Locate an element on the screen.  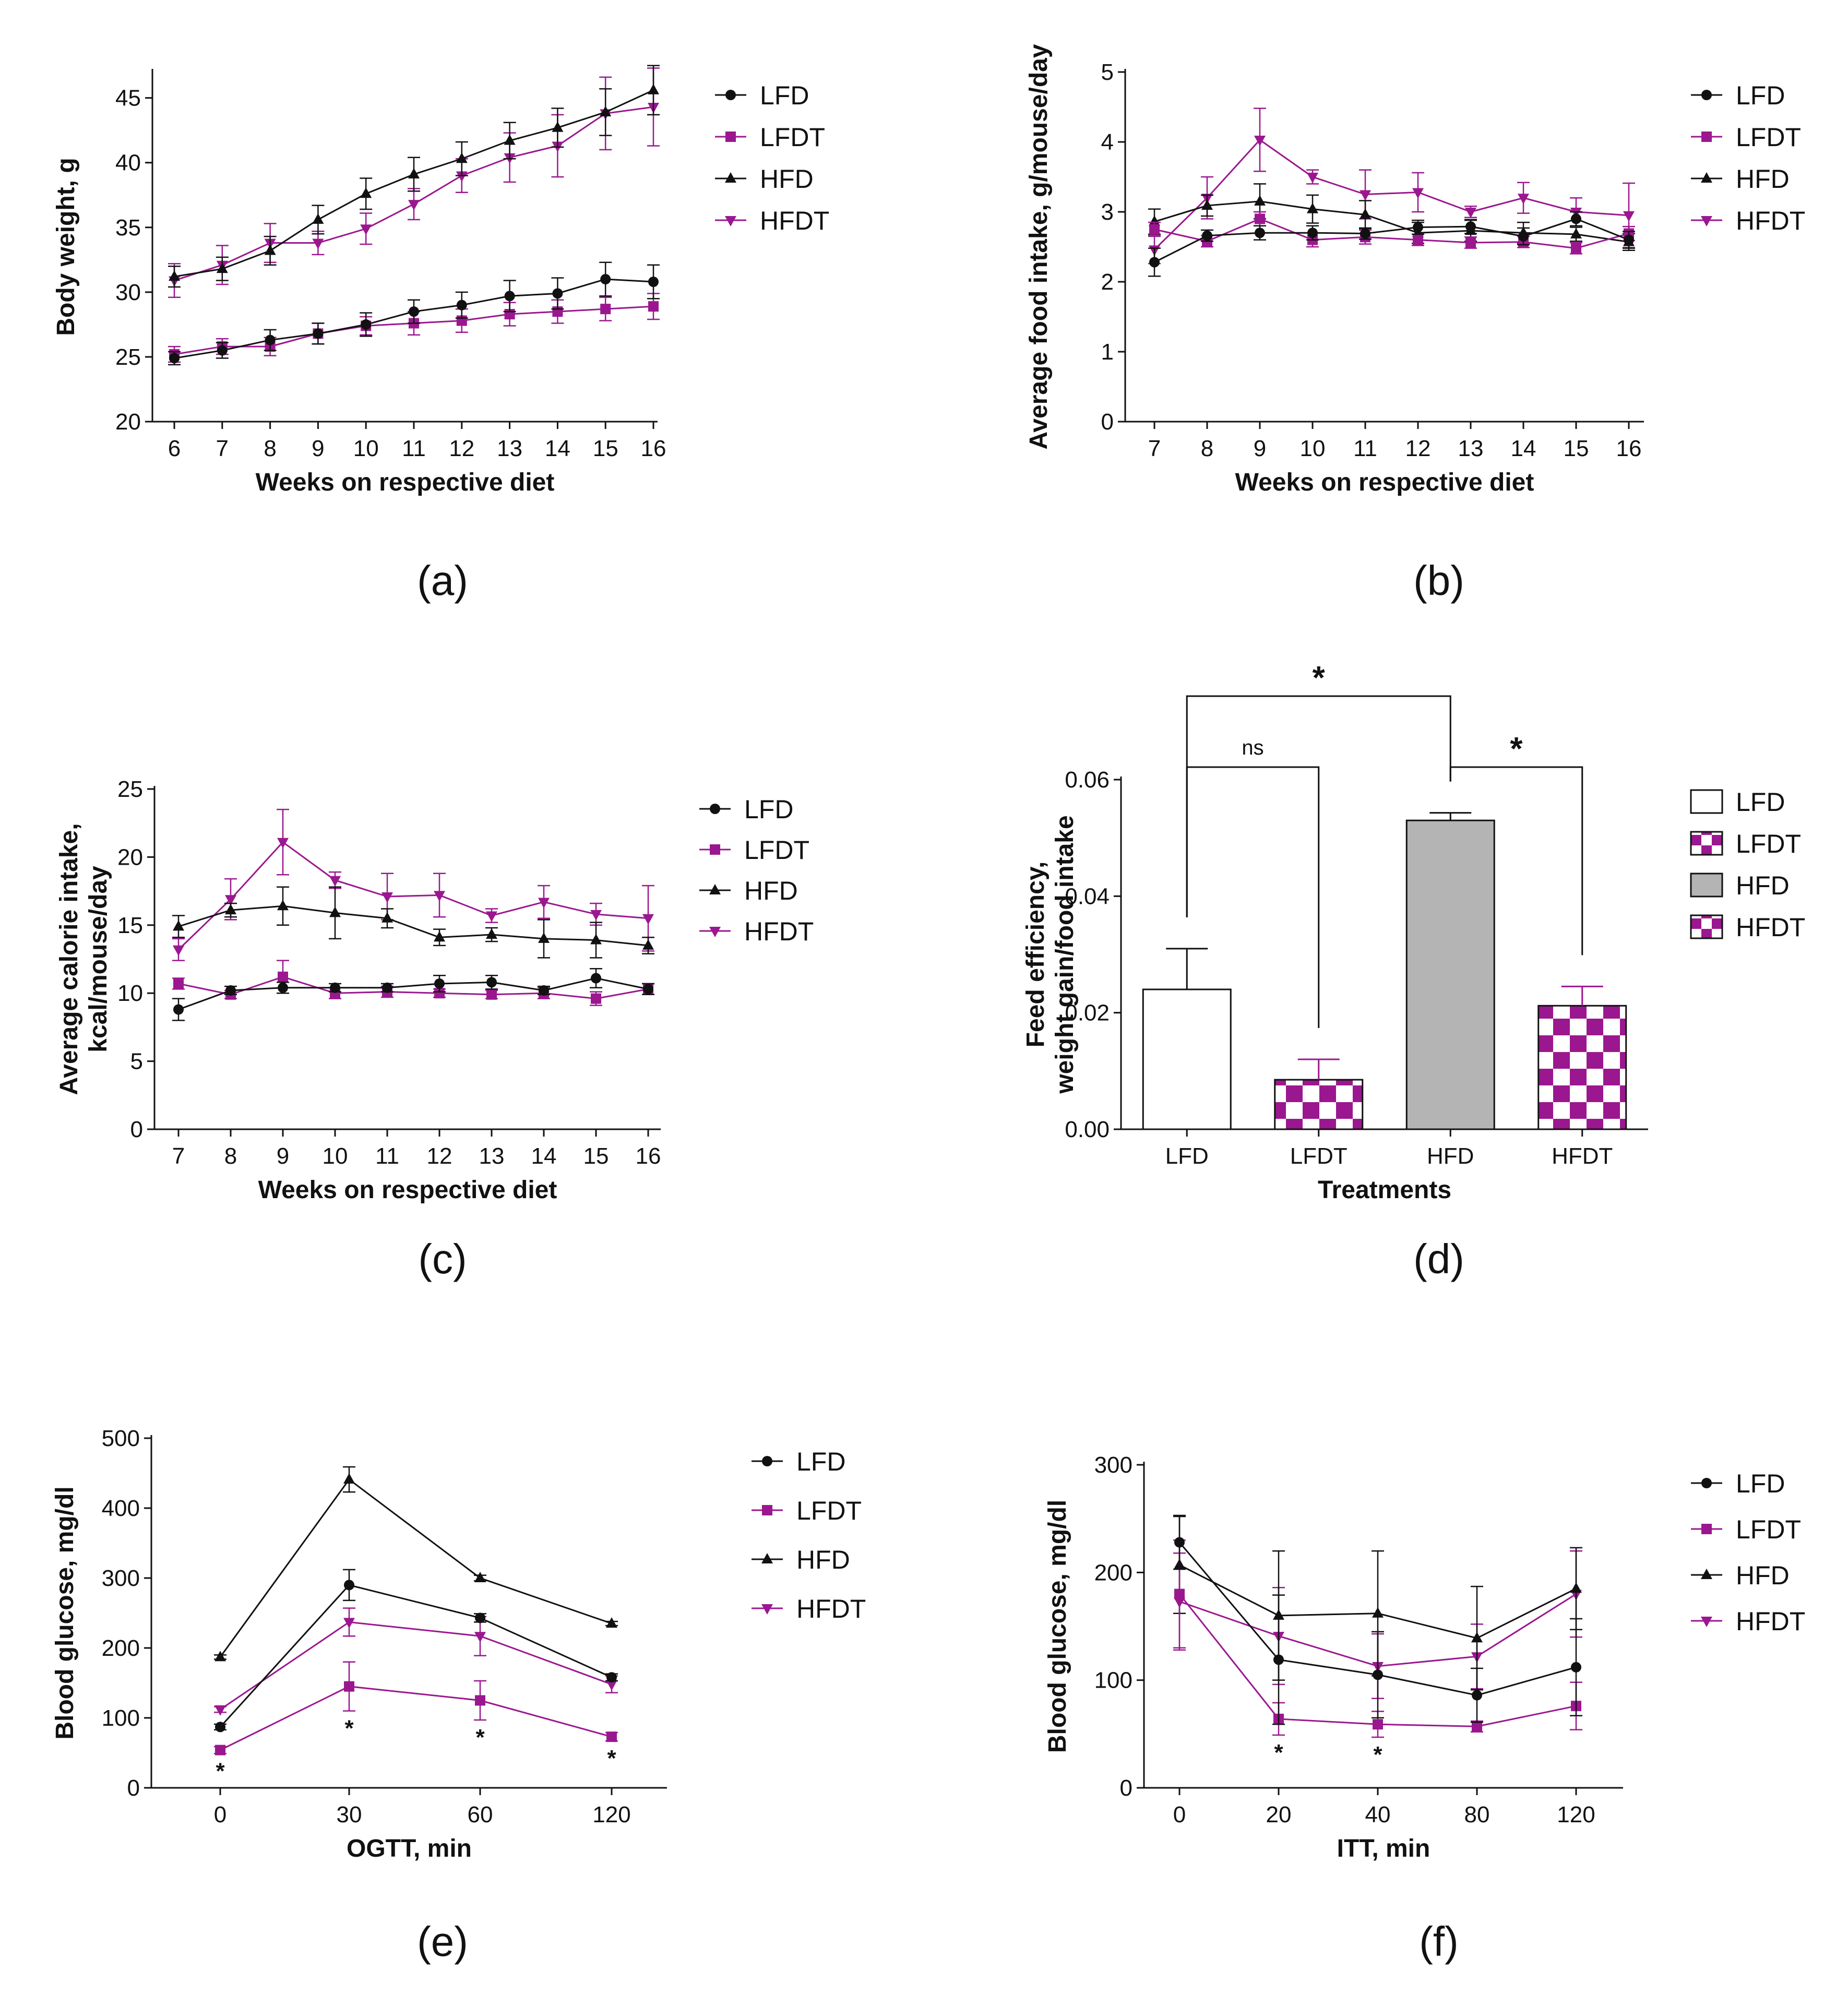
series-lfdt is located at coordinates (416, 1708).